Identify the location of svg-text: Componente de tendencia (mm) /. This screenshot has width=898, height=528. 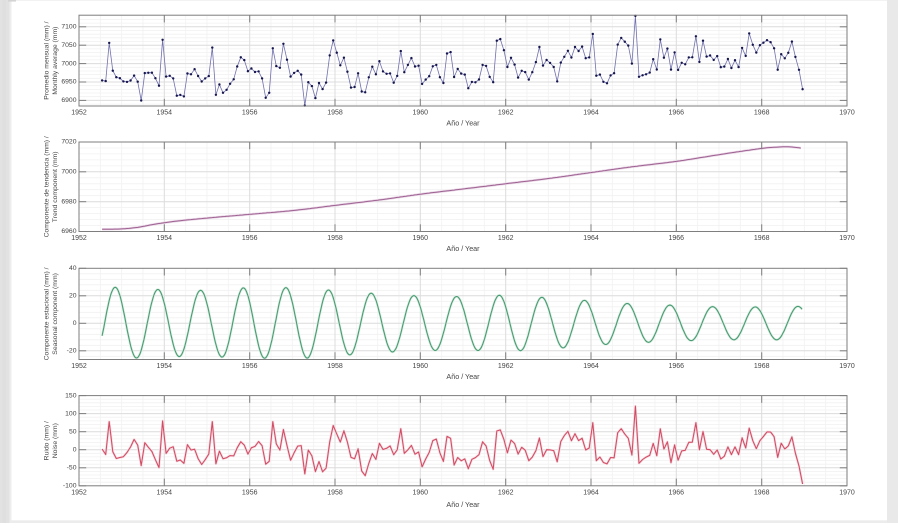
(47, 186).